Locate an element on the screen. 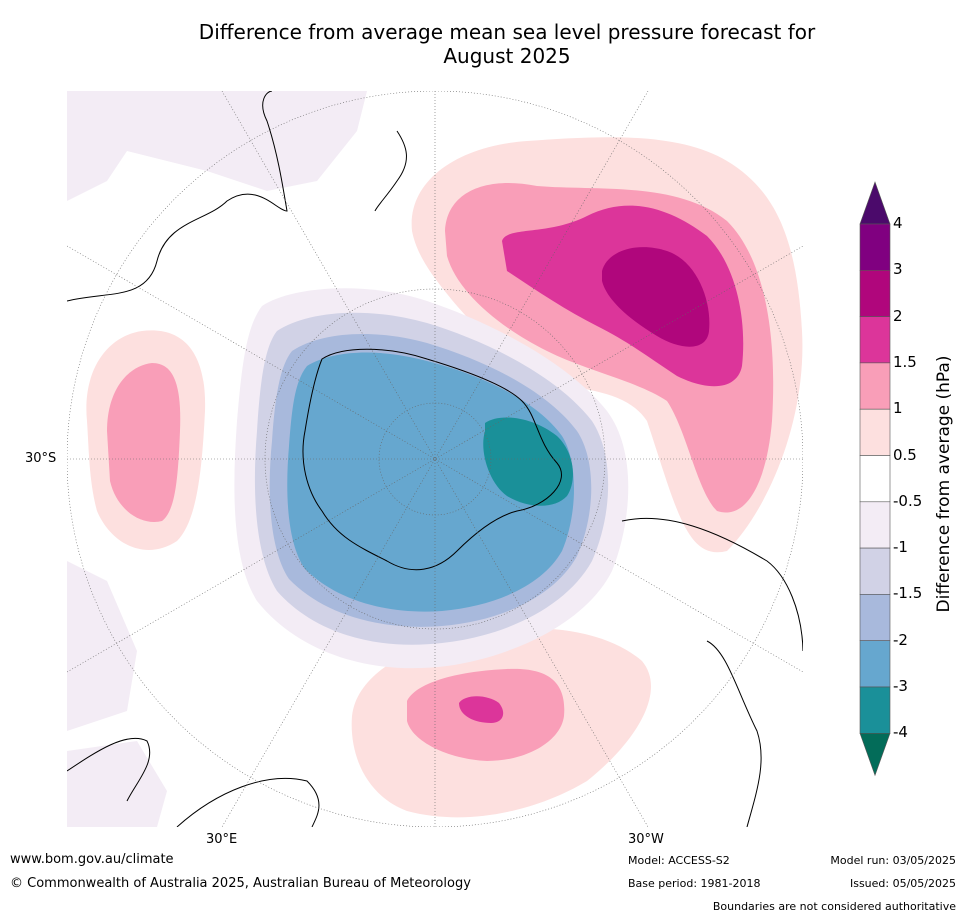 The height and width of the screenshot is (919, 965). colorbar-tick-label: 0.5 is located at coordinates (905, 454).